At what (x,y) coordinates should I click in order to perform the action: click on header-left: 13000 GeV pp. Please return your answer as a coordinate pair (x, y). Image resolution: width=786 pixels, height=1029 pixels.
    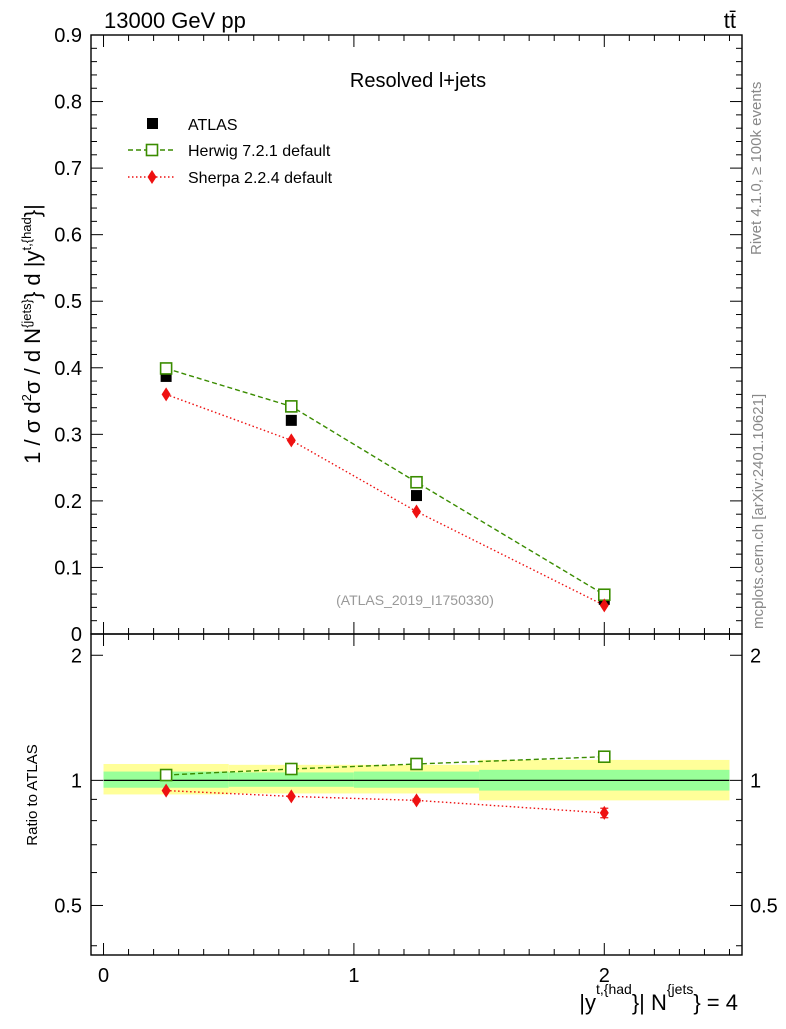
    Looking at the image, I should click on (175, 20).